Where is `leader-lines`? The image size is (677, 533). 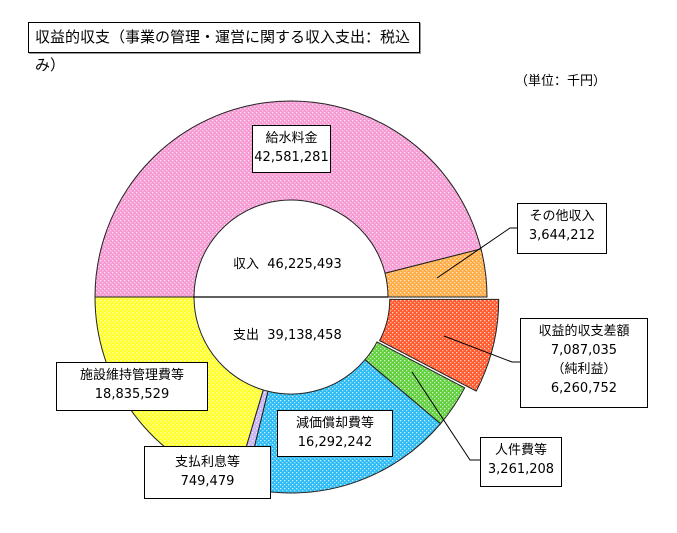
leader-lines is located at coordinates (466, 344).